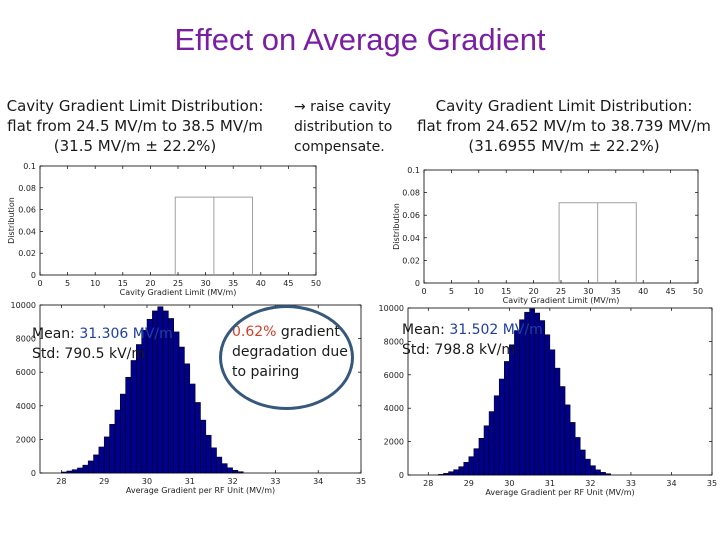 The image size is (720, 540). What do you see at coordinates (411, 260) in the screenshot?
I see `y-tick-label: 0.02` at bounding box center [411, 260].